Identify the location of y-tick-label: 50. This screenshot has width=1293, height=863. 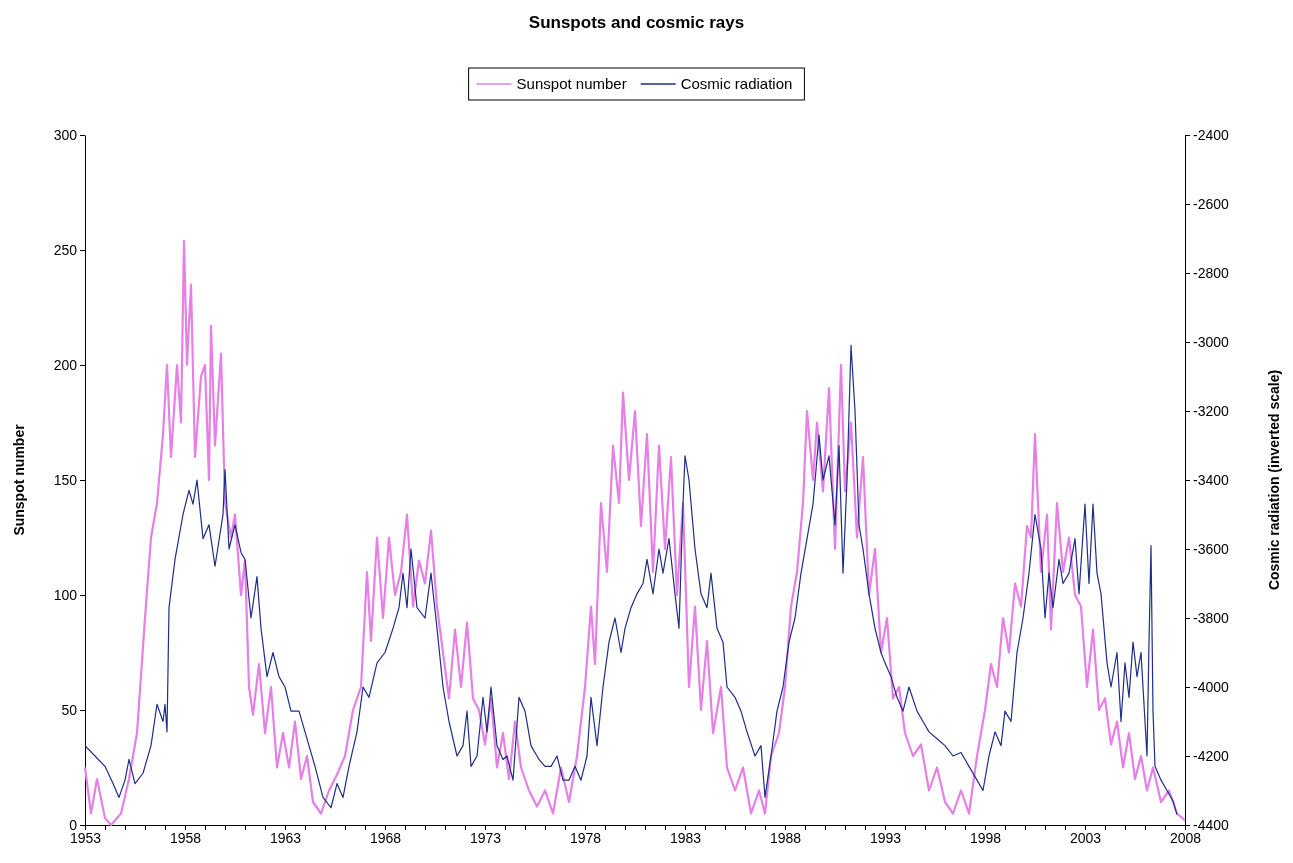
(69, 709).